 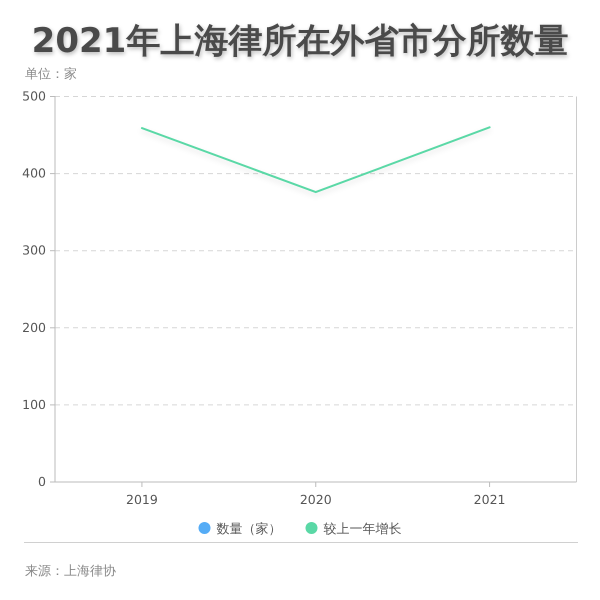 I want to click on chart-subtitle: 单位：家, so click(x=51, y=74).